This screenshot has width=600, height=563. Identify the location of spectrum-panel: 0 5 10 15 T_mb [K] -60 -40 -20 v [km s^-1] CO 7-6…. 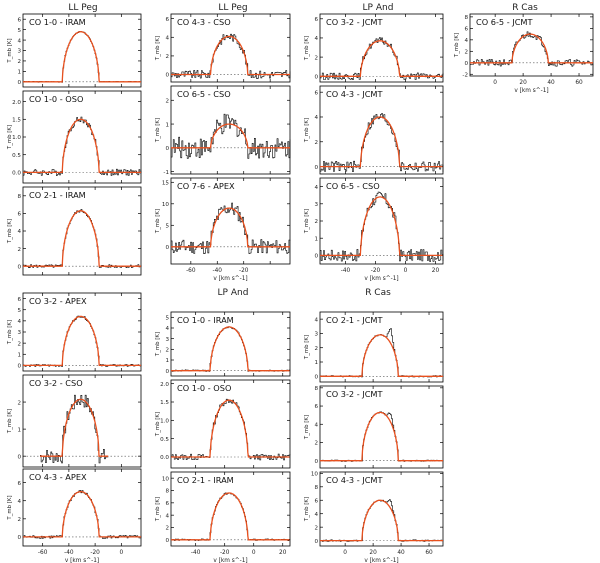
(223, 229).